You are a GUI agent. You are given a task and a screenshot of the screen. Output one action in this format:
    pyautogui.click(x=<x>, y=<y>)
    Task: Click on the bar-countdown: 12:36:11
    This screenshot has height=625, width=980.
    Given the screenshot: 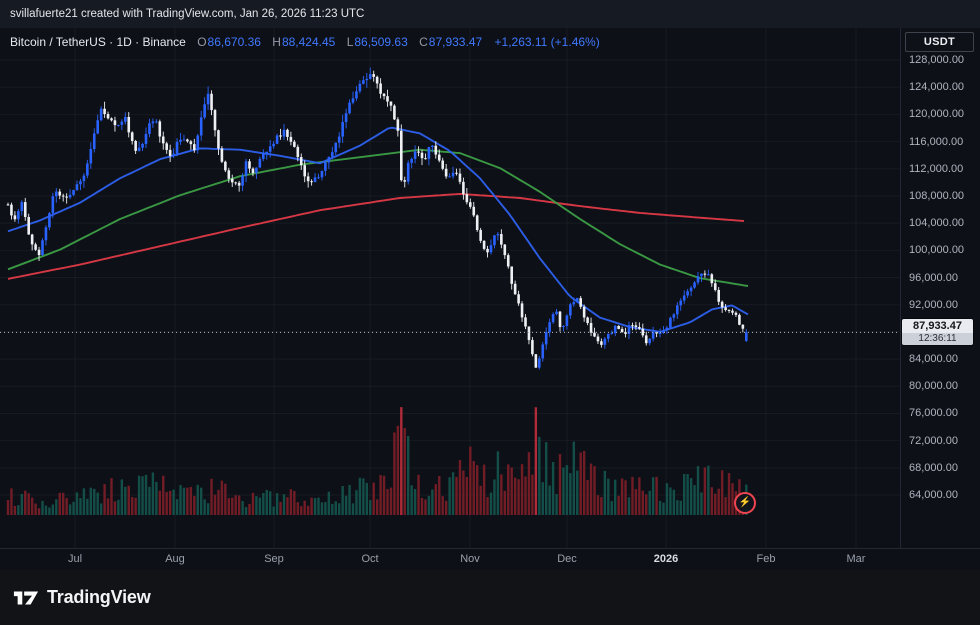 What is the action you would take?
    pyautogui.click(x=937, y=339)
    